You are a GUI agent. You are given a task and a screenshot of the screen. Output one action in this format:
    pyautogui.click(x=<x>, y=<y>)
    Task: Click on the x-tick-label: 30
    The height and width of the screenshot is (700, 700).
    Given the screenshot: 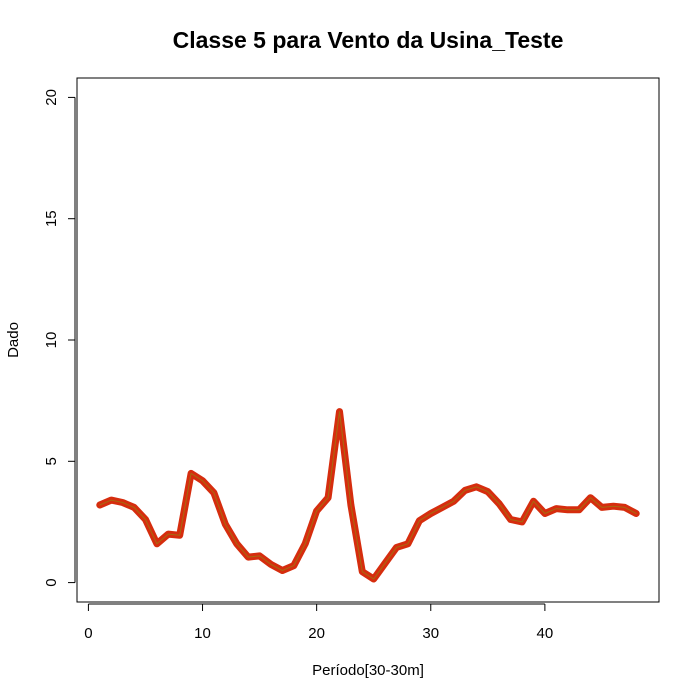 What is the action you would take?
    pyautogui.click(x=430, y=633)
    